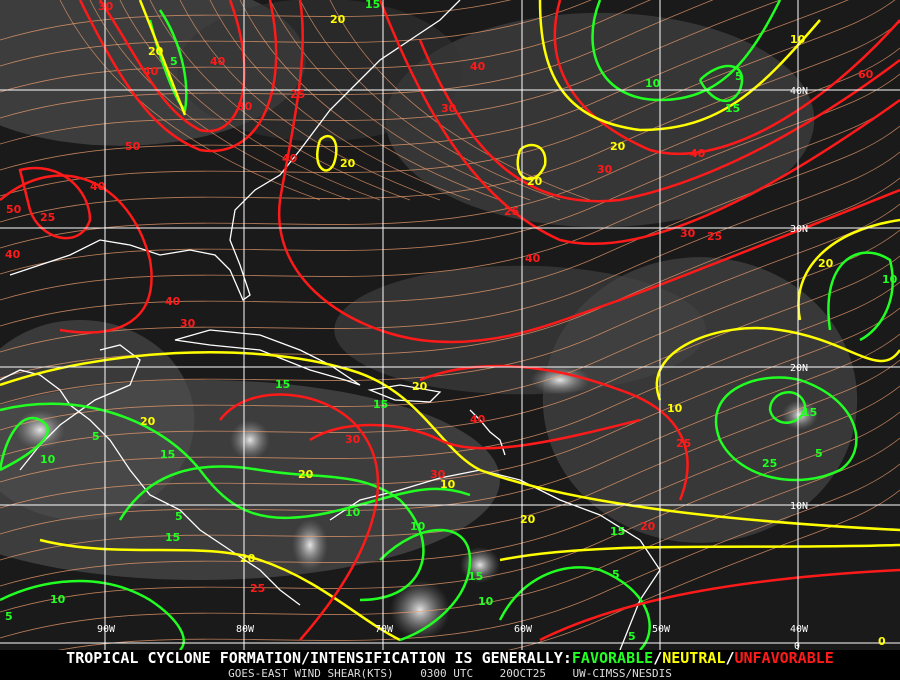 This screenshot has width=900, height=680. Describe the element at coordinates (612, 658) in the screenshot. I see `favorable-label: FAVORABLE` at that location.